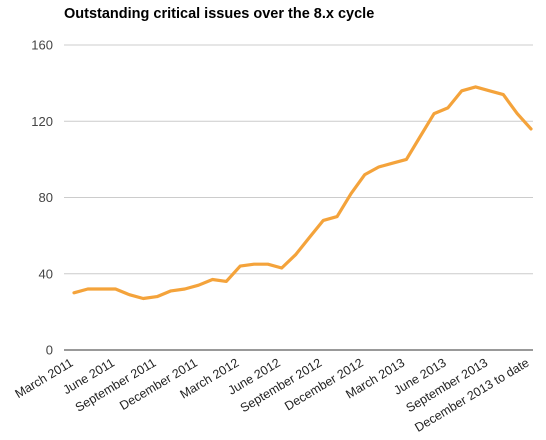 This screenshot has height=440, width=546. Describe the element at coordinates (46, 197) in the screenshot. I see `y-tick-label: 80` at that location.